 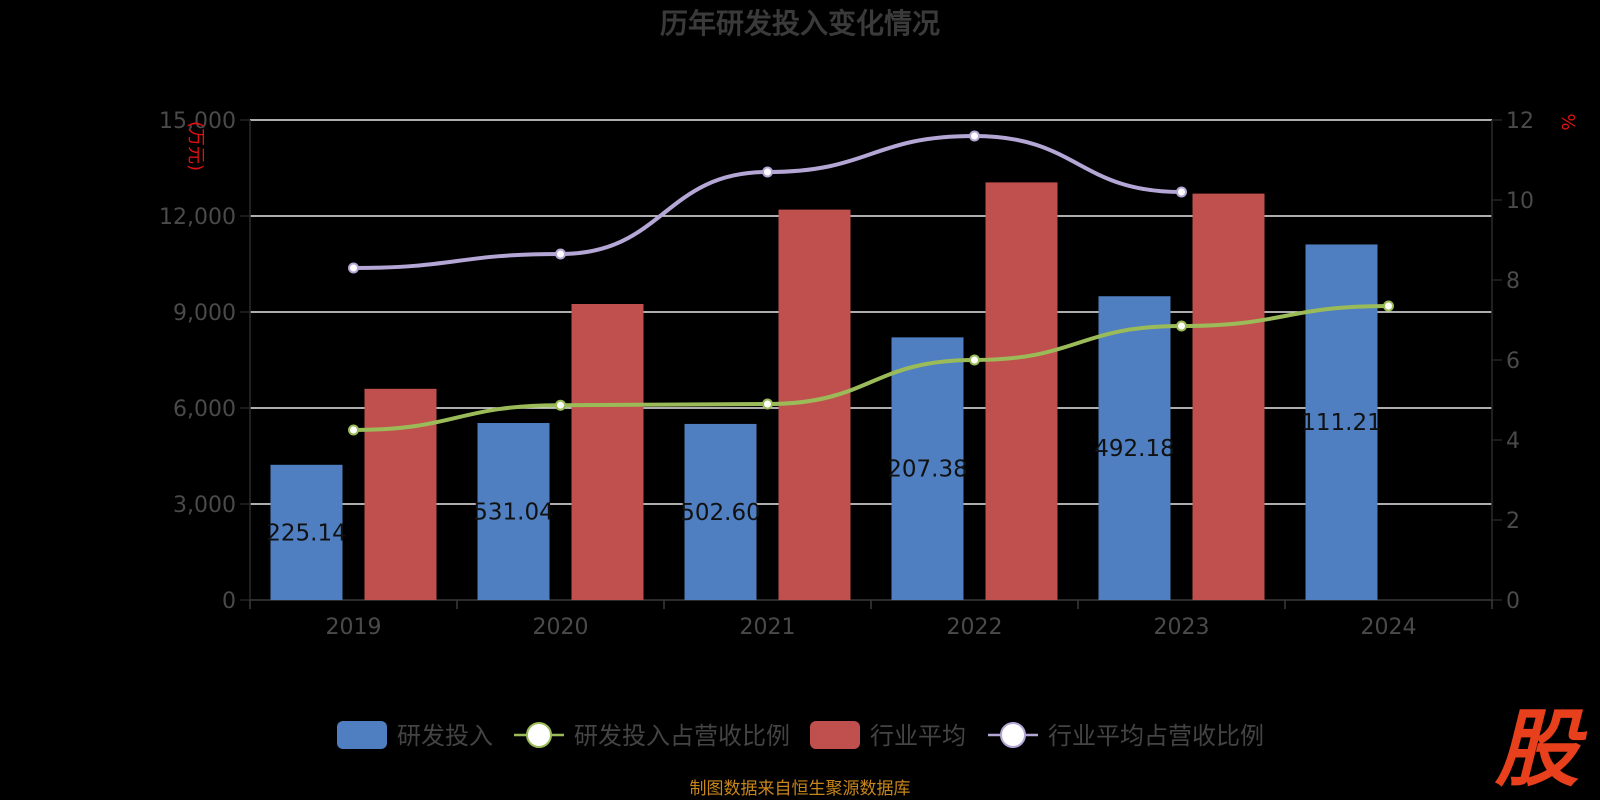 I want to click on rd-bar-value-label: 225.14, so click(x=306, y=533).